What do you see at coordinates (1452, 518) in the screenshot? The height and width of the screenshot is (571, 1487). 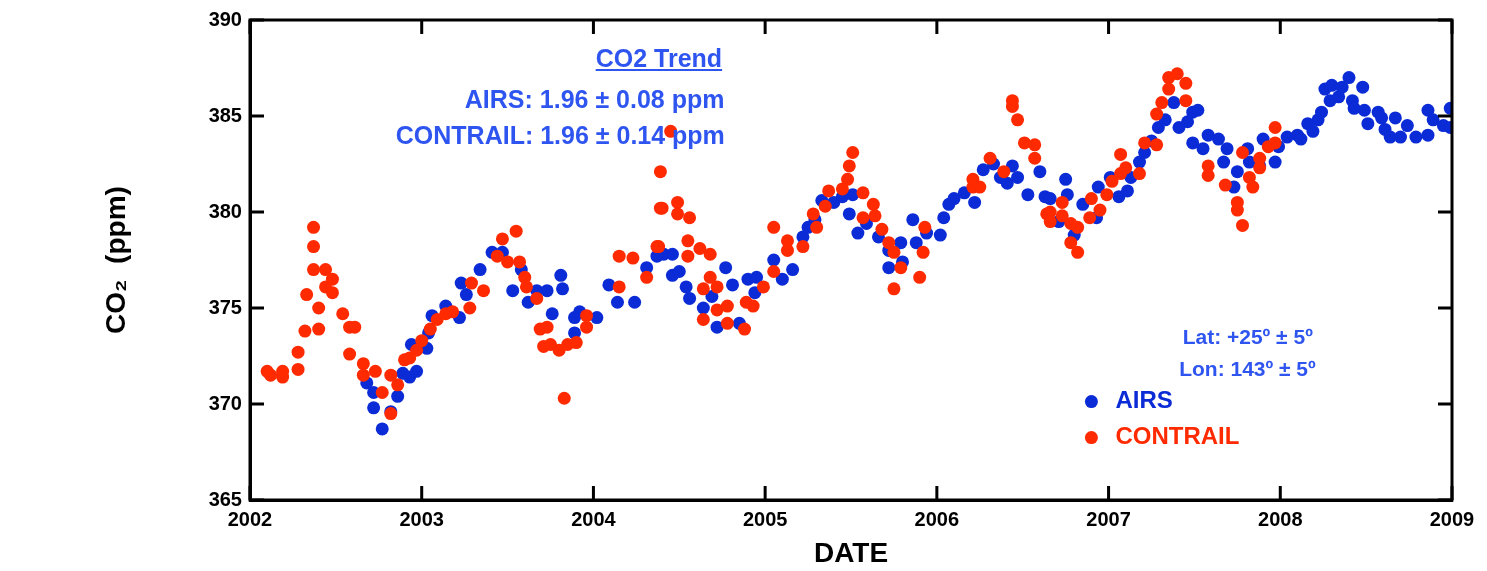 I see `x-tick-label: 2009` at bounding box center [1452, 518].